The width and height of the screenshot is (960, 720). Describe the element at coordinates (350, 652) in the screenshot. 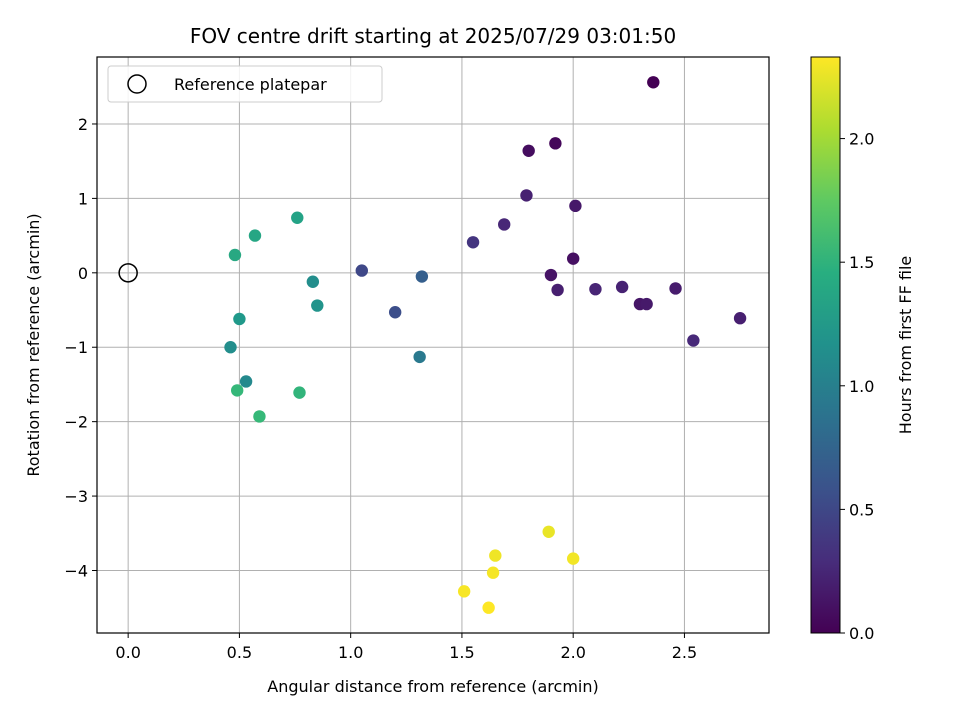

I see `x-tick-label: 1.0` at that location.